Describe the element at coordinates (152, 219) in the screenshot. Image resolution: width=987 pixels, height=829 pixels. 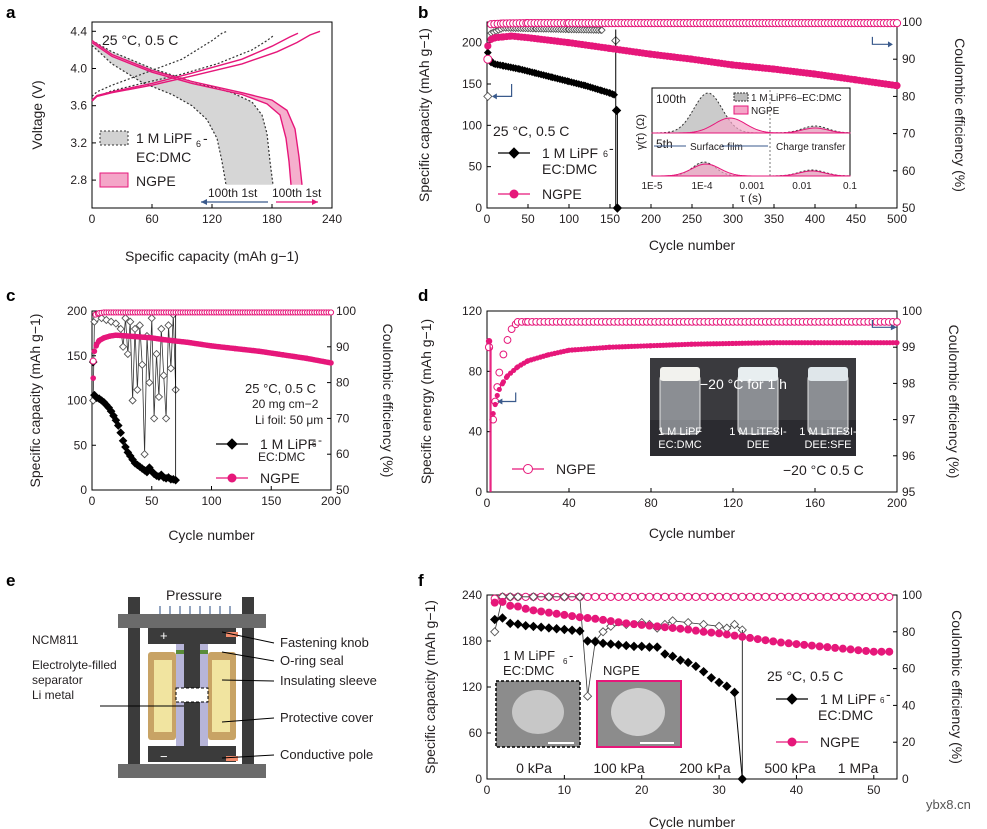
I see `x-tick-label: 60` at that location.